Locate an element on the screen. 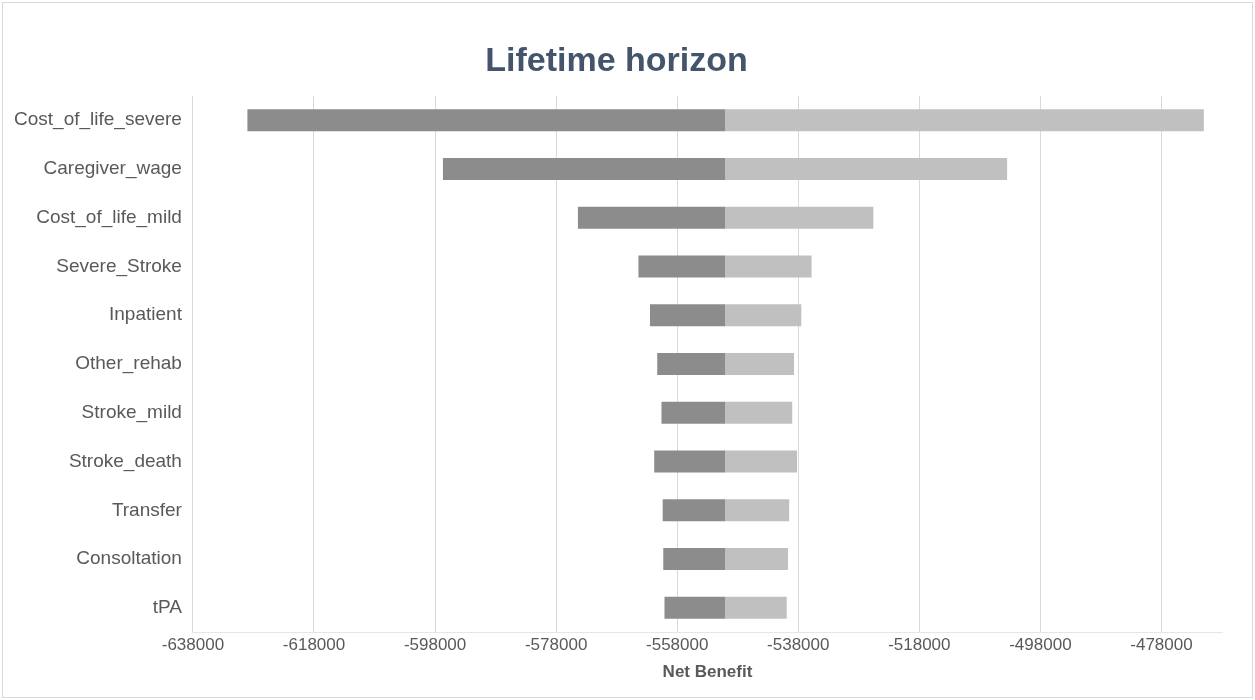  x-tick-label: -618000 is located at coordinates (314, 645).